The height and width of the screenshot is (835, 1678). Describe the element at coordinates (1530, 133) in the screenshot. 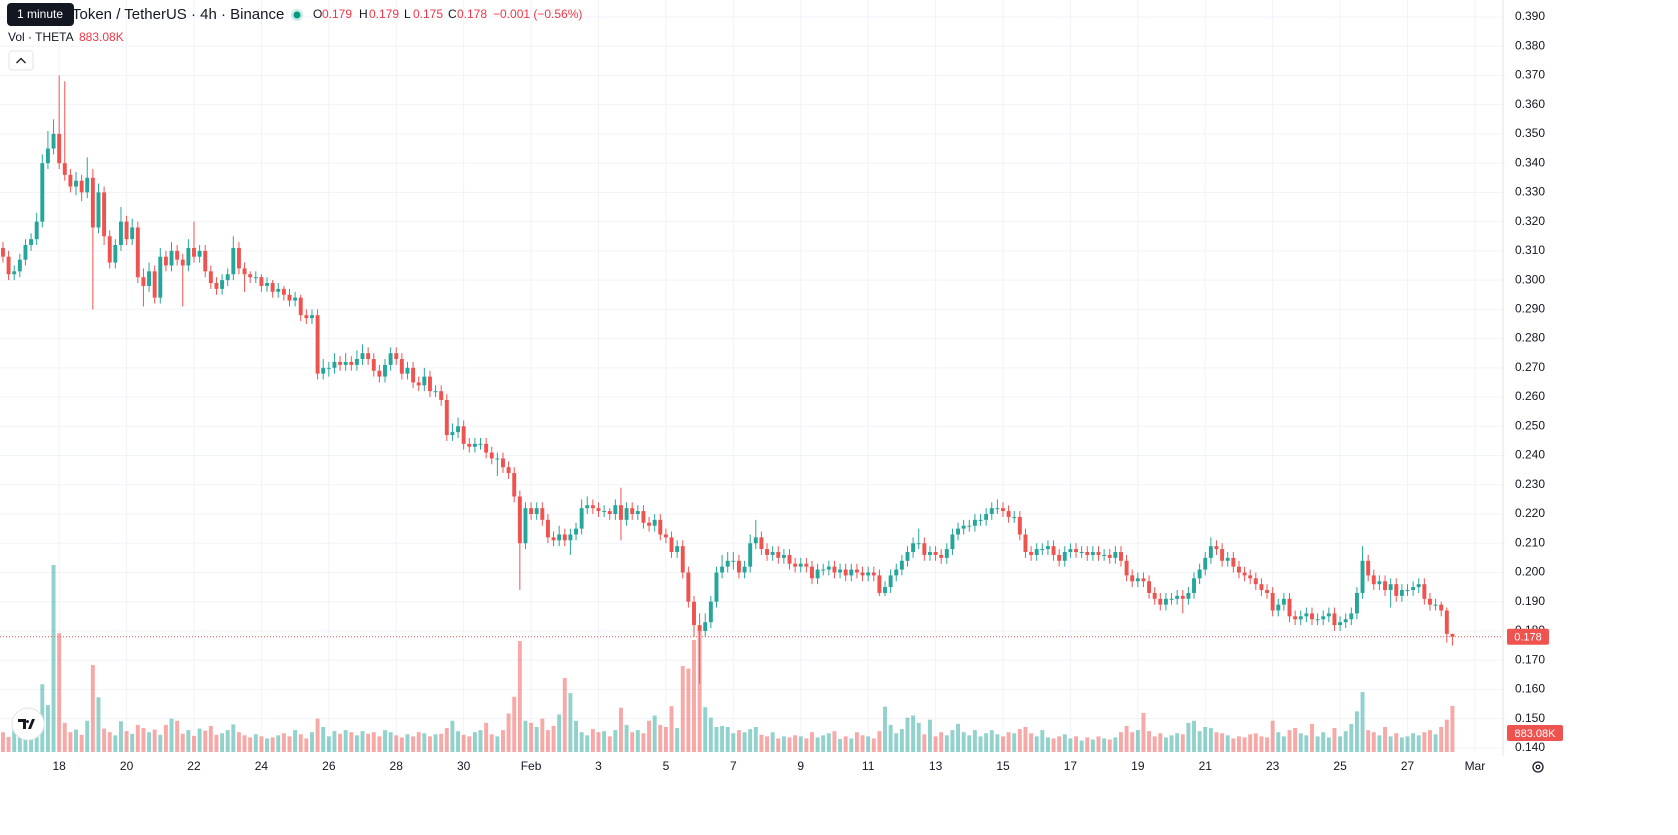

I see `y-tick-label: 0.350` at that location.